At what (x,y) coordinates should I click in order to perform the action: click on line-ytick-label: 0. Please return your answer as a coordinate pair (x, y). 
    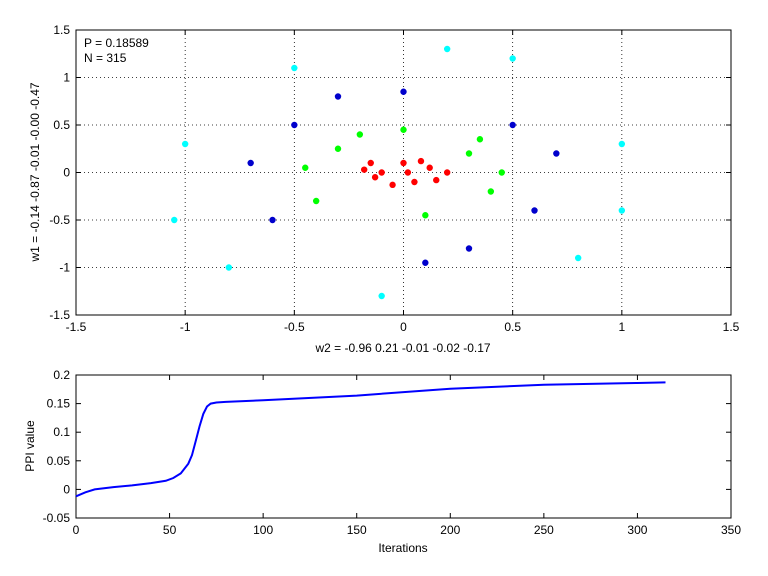
    Looking at the image, I should click on (66, 489).